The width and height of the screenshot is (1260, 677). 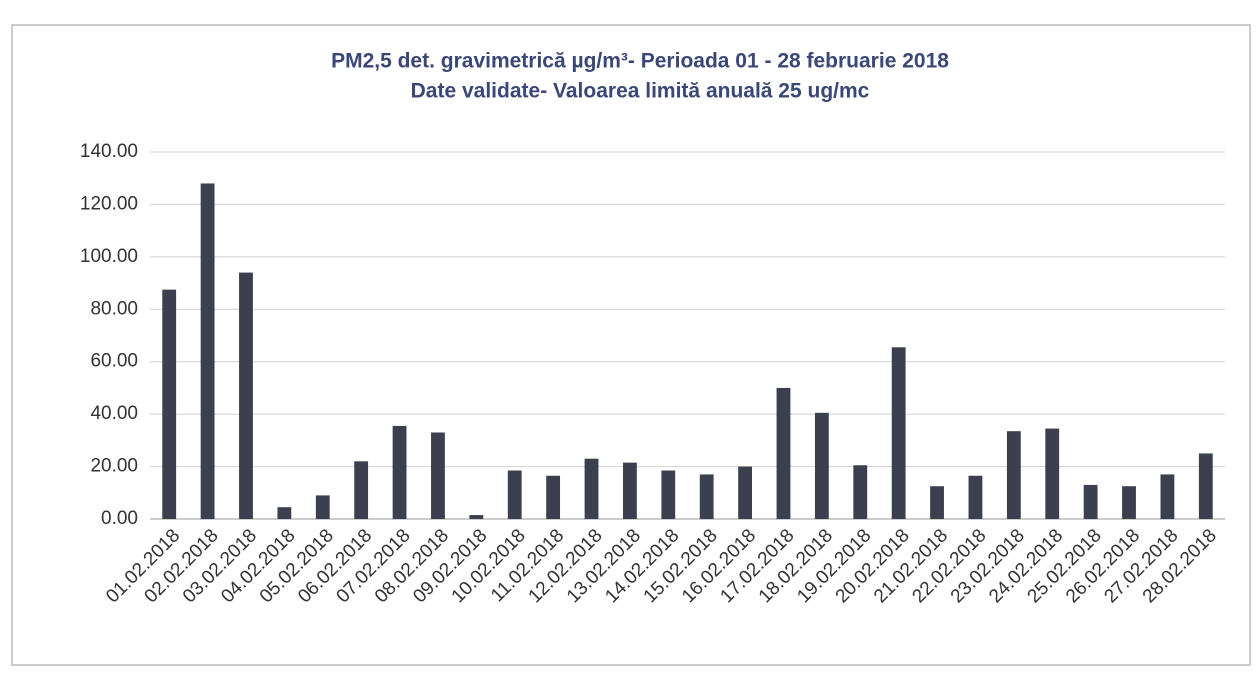 I want to click on y-tick-label: 80.00, so click(x=114, y=308).